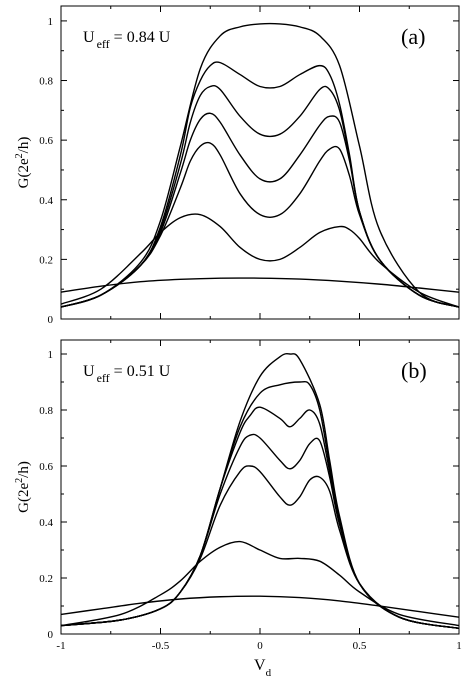  I want to click on x-tick-label: -0.5, so click(161, 646).